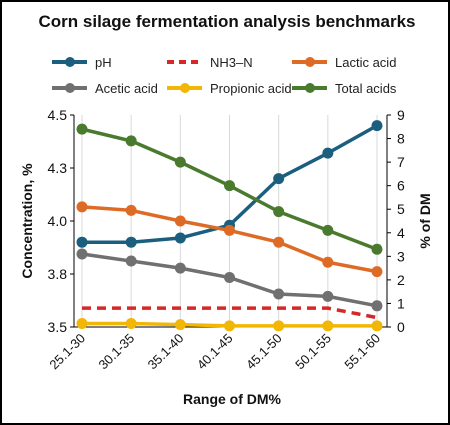 This screenshot has width=450, height=425. What do you see at coordinates (362, 352) in the screenshot?
I see `x-tick-label: 55.1-60` at bounding box center [362, 352].